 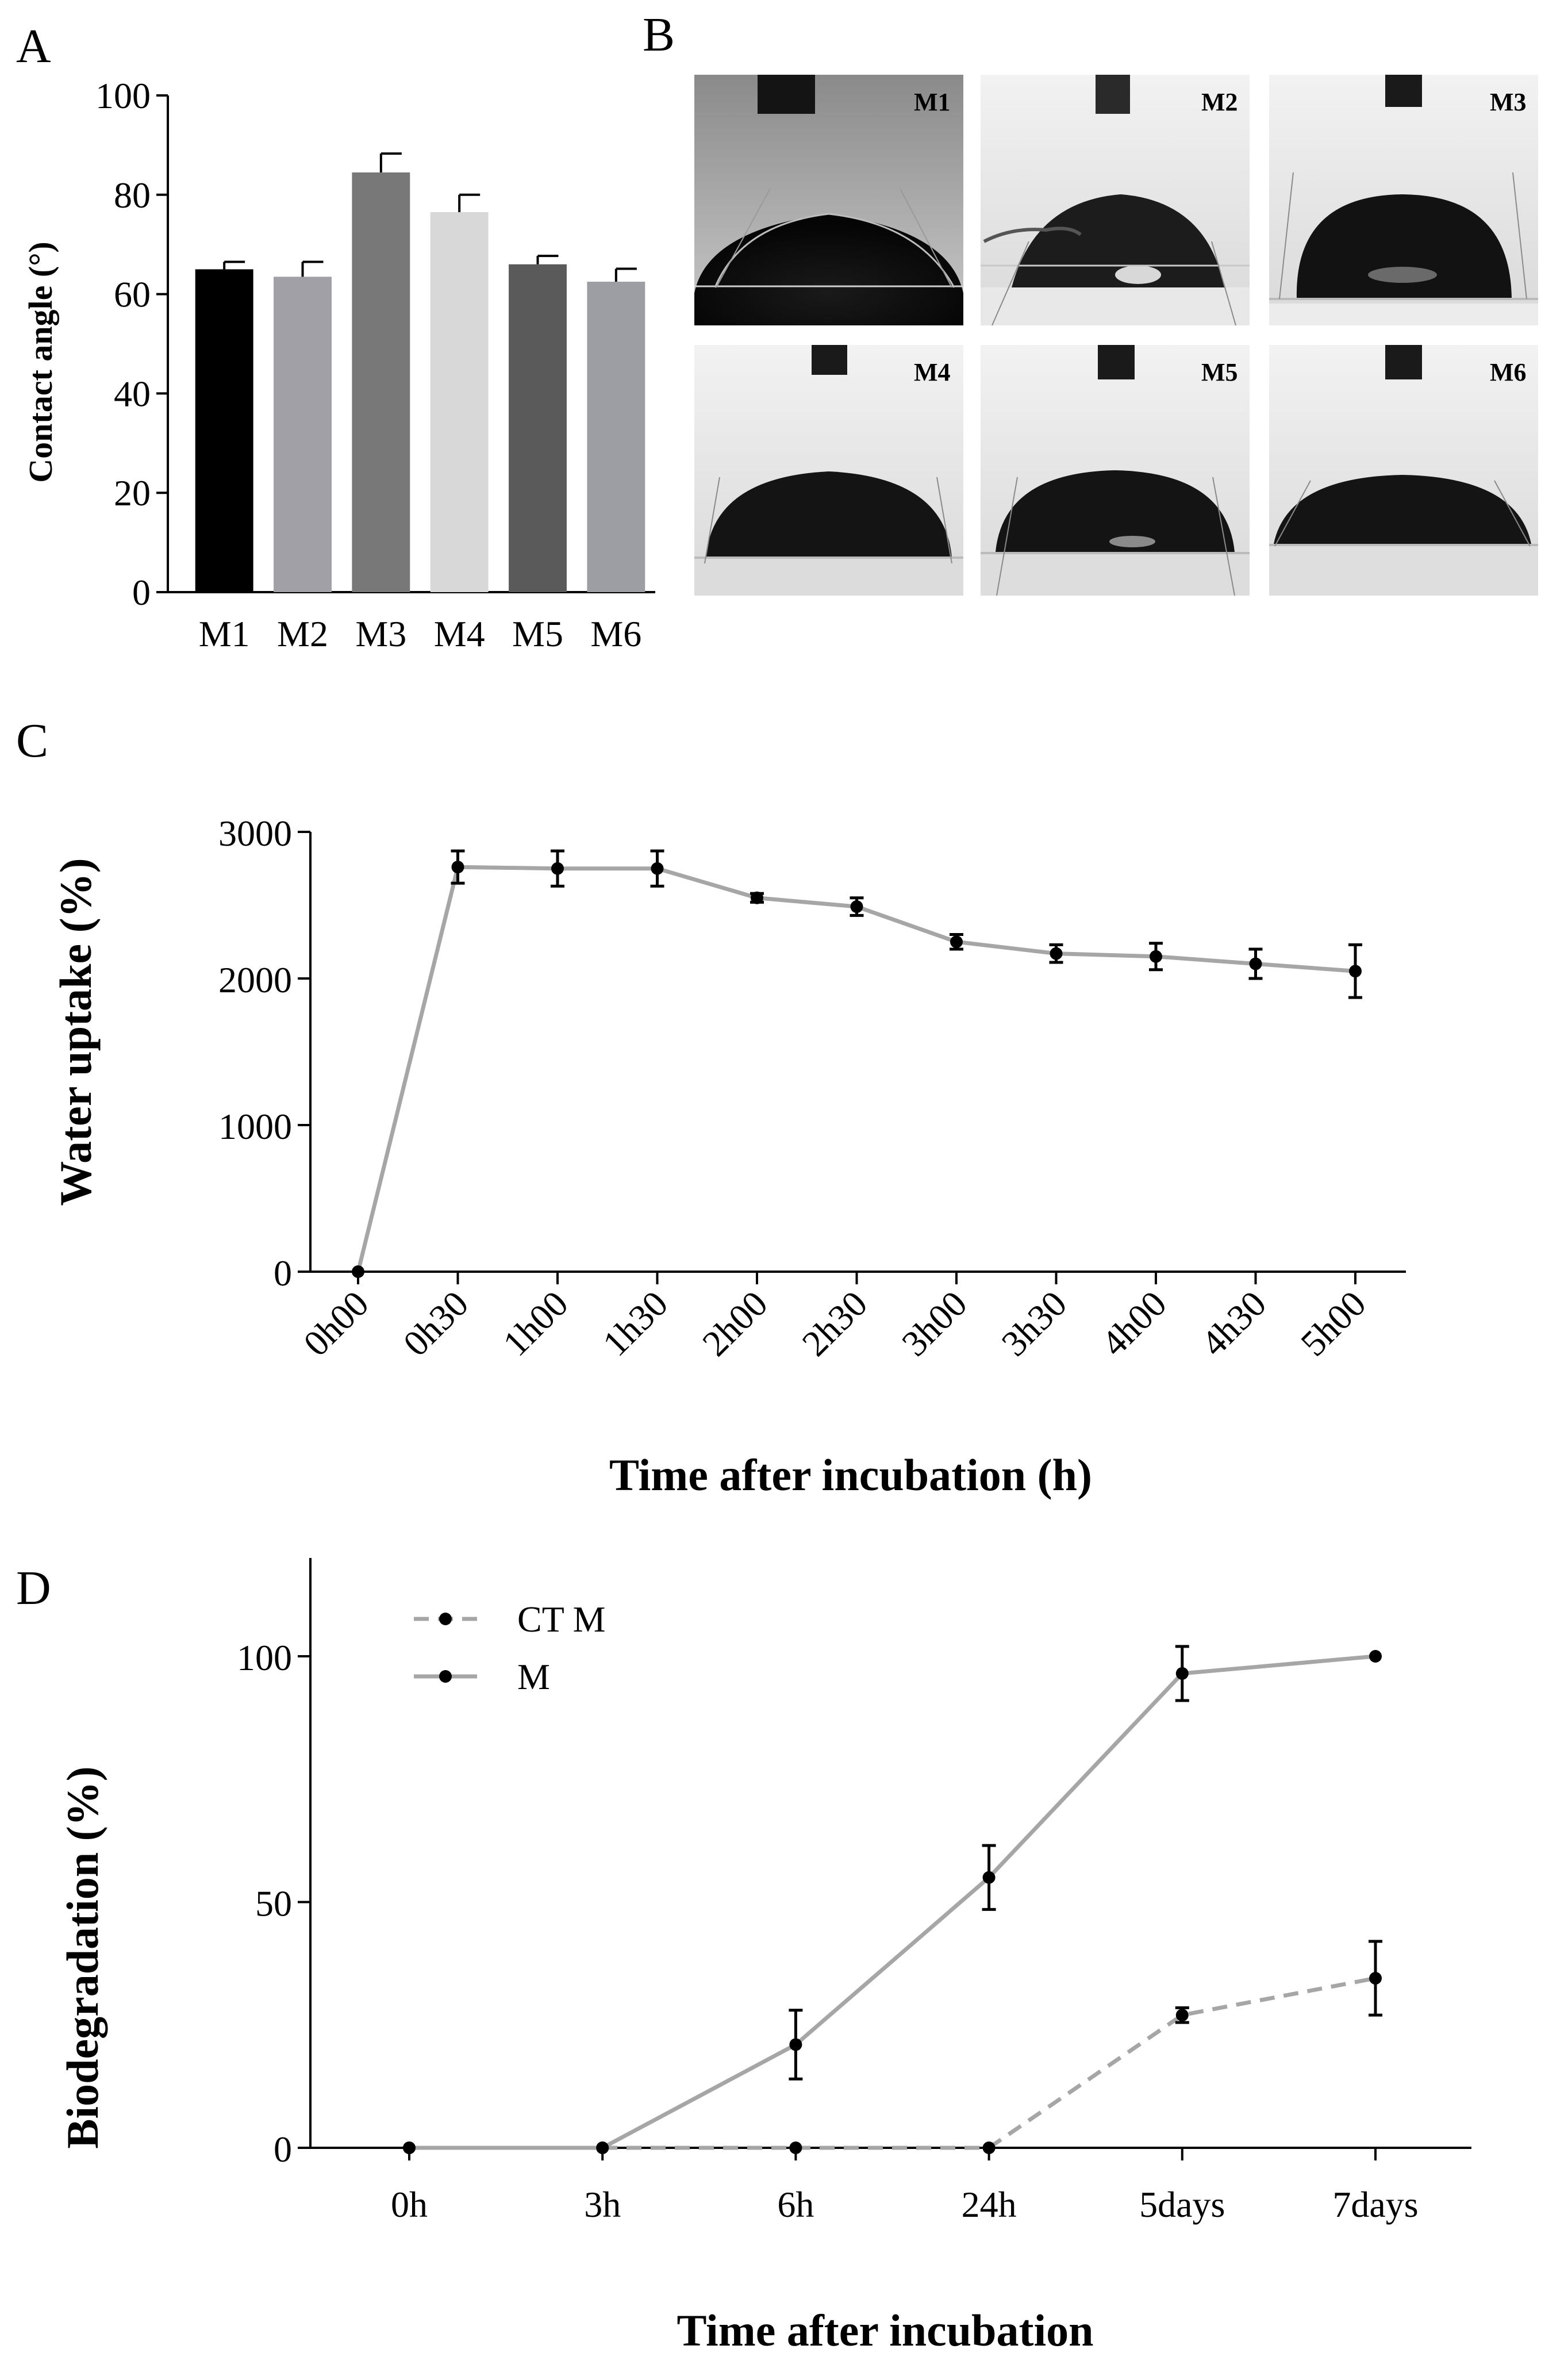 What do you see at coordinates (265, 1657) in the screenshot?
I see `y-tick-label: 100` at bounding box center [265, 1657].